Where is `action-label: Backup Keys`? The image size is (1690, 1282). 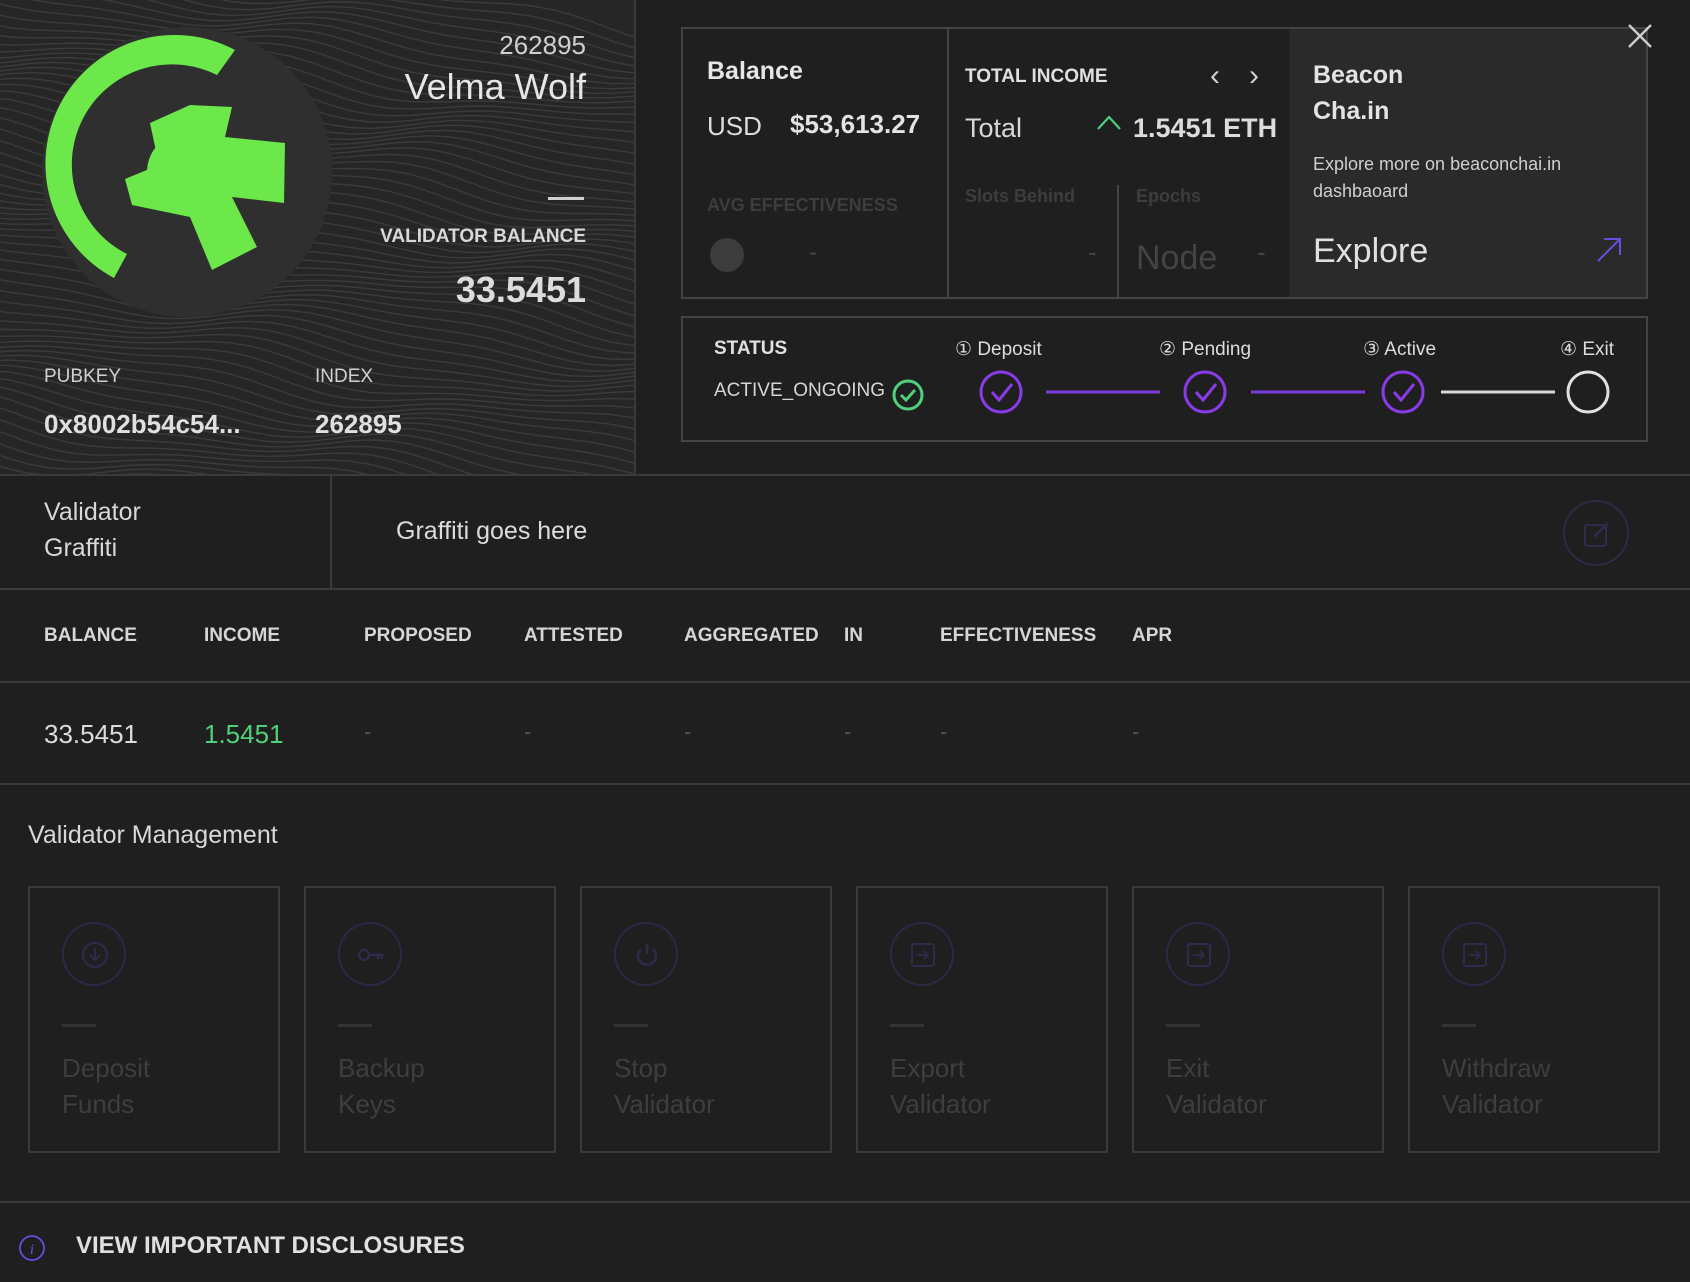 action-label: Backup Keys is located at coordinates (381, 1086).